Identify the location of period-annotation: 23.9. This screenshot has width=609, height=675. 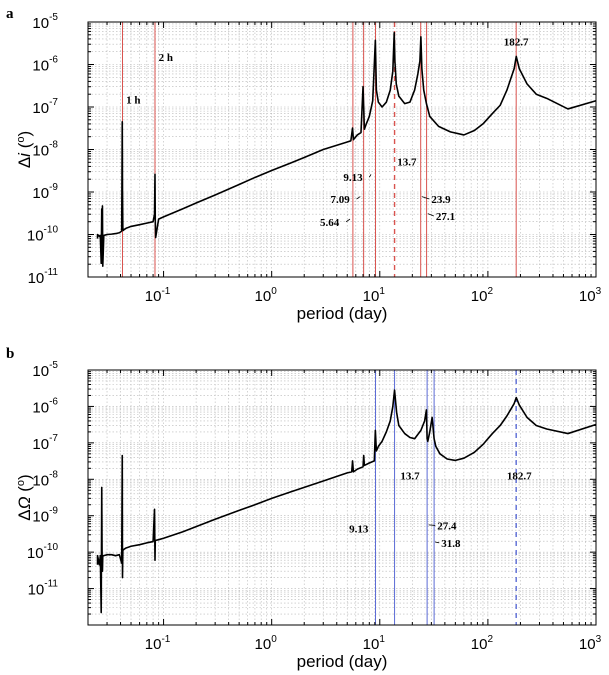
(441, 200).